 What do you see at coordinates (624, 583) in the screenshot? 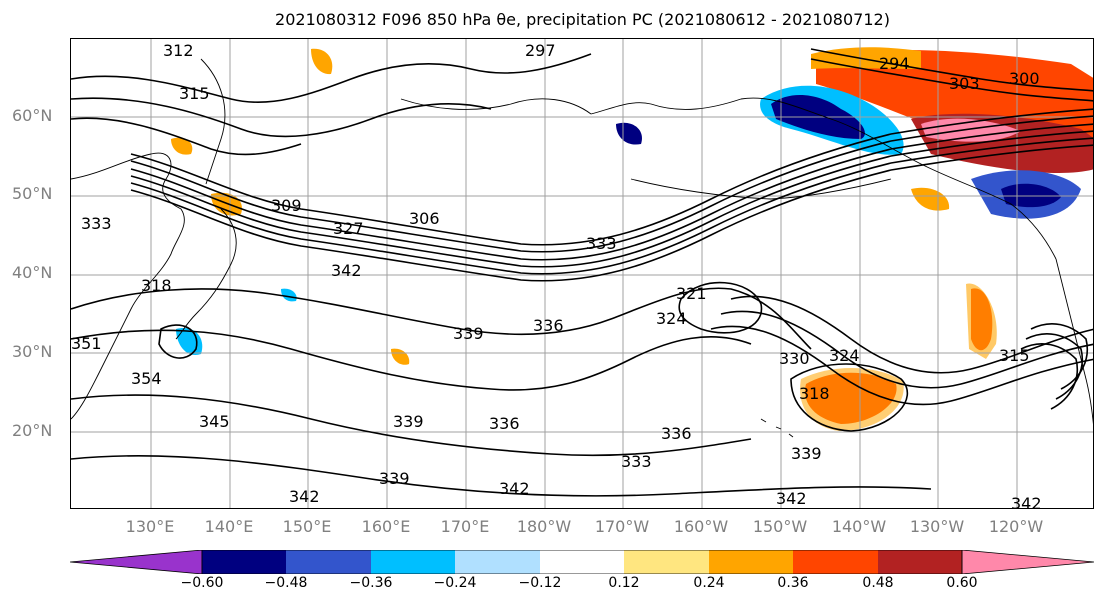
I see `colorbar-tick-label: 0.12` at bounding box center [624, 583].